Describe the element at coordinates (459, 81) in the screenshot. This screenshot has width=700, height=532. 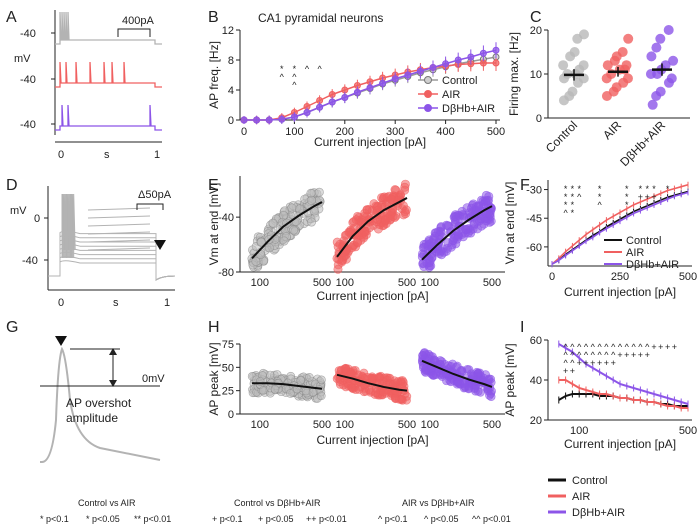
I see `panel-b-legend-label: Control` at that location.